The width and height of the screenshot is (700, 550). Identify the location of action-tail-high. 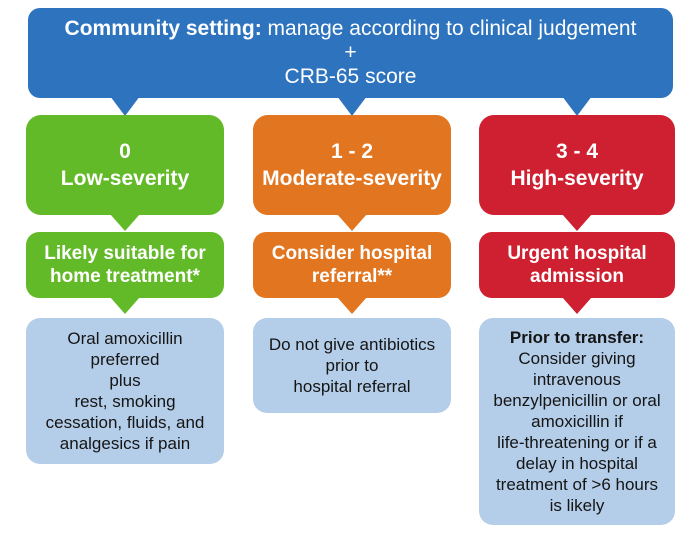
(577, 305).